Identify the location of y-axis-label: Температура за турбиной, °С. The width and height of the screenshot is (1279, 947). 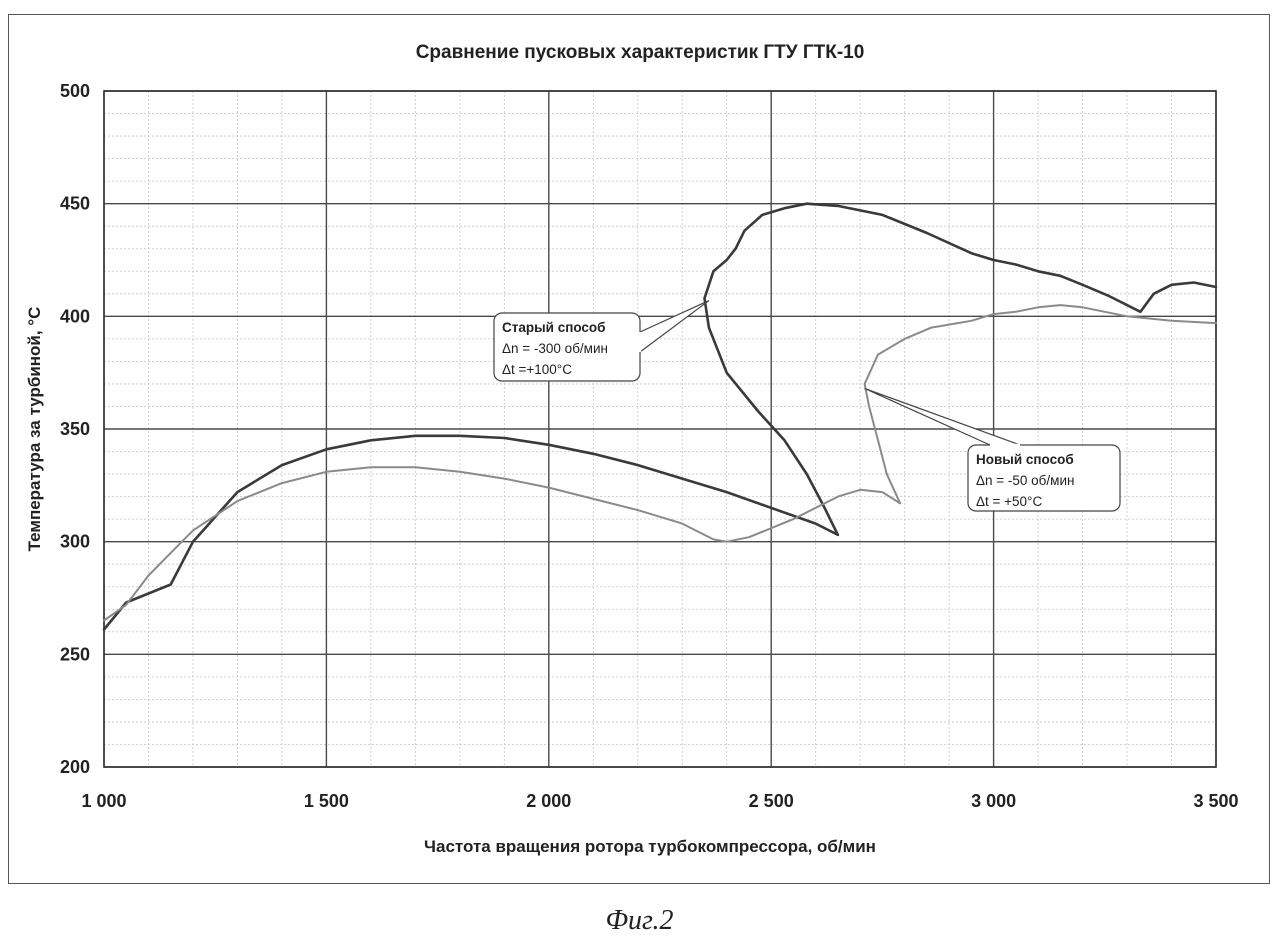
(34, 429).